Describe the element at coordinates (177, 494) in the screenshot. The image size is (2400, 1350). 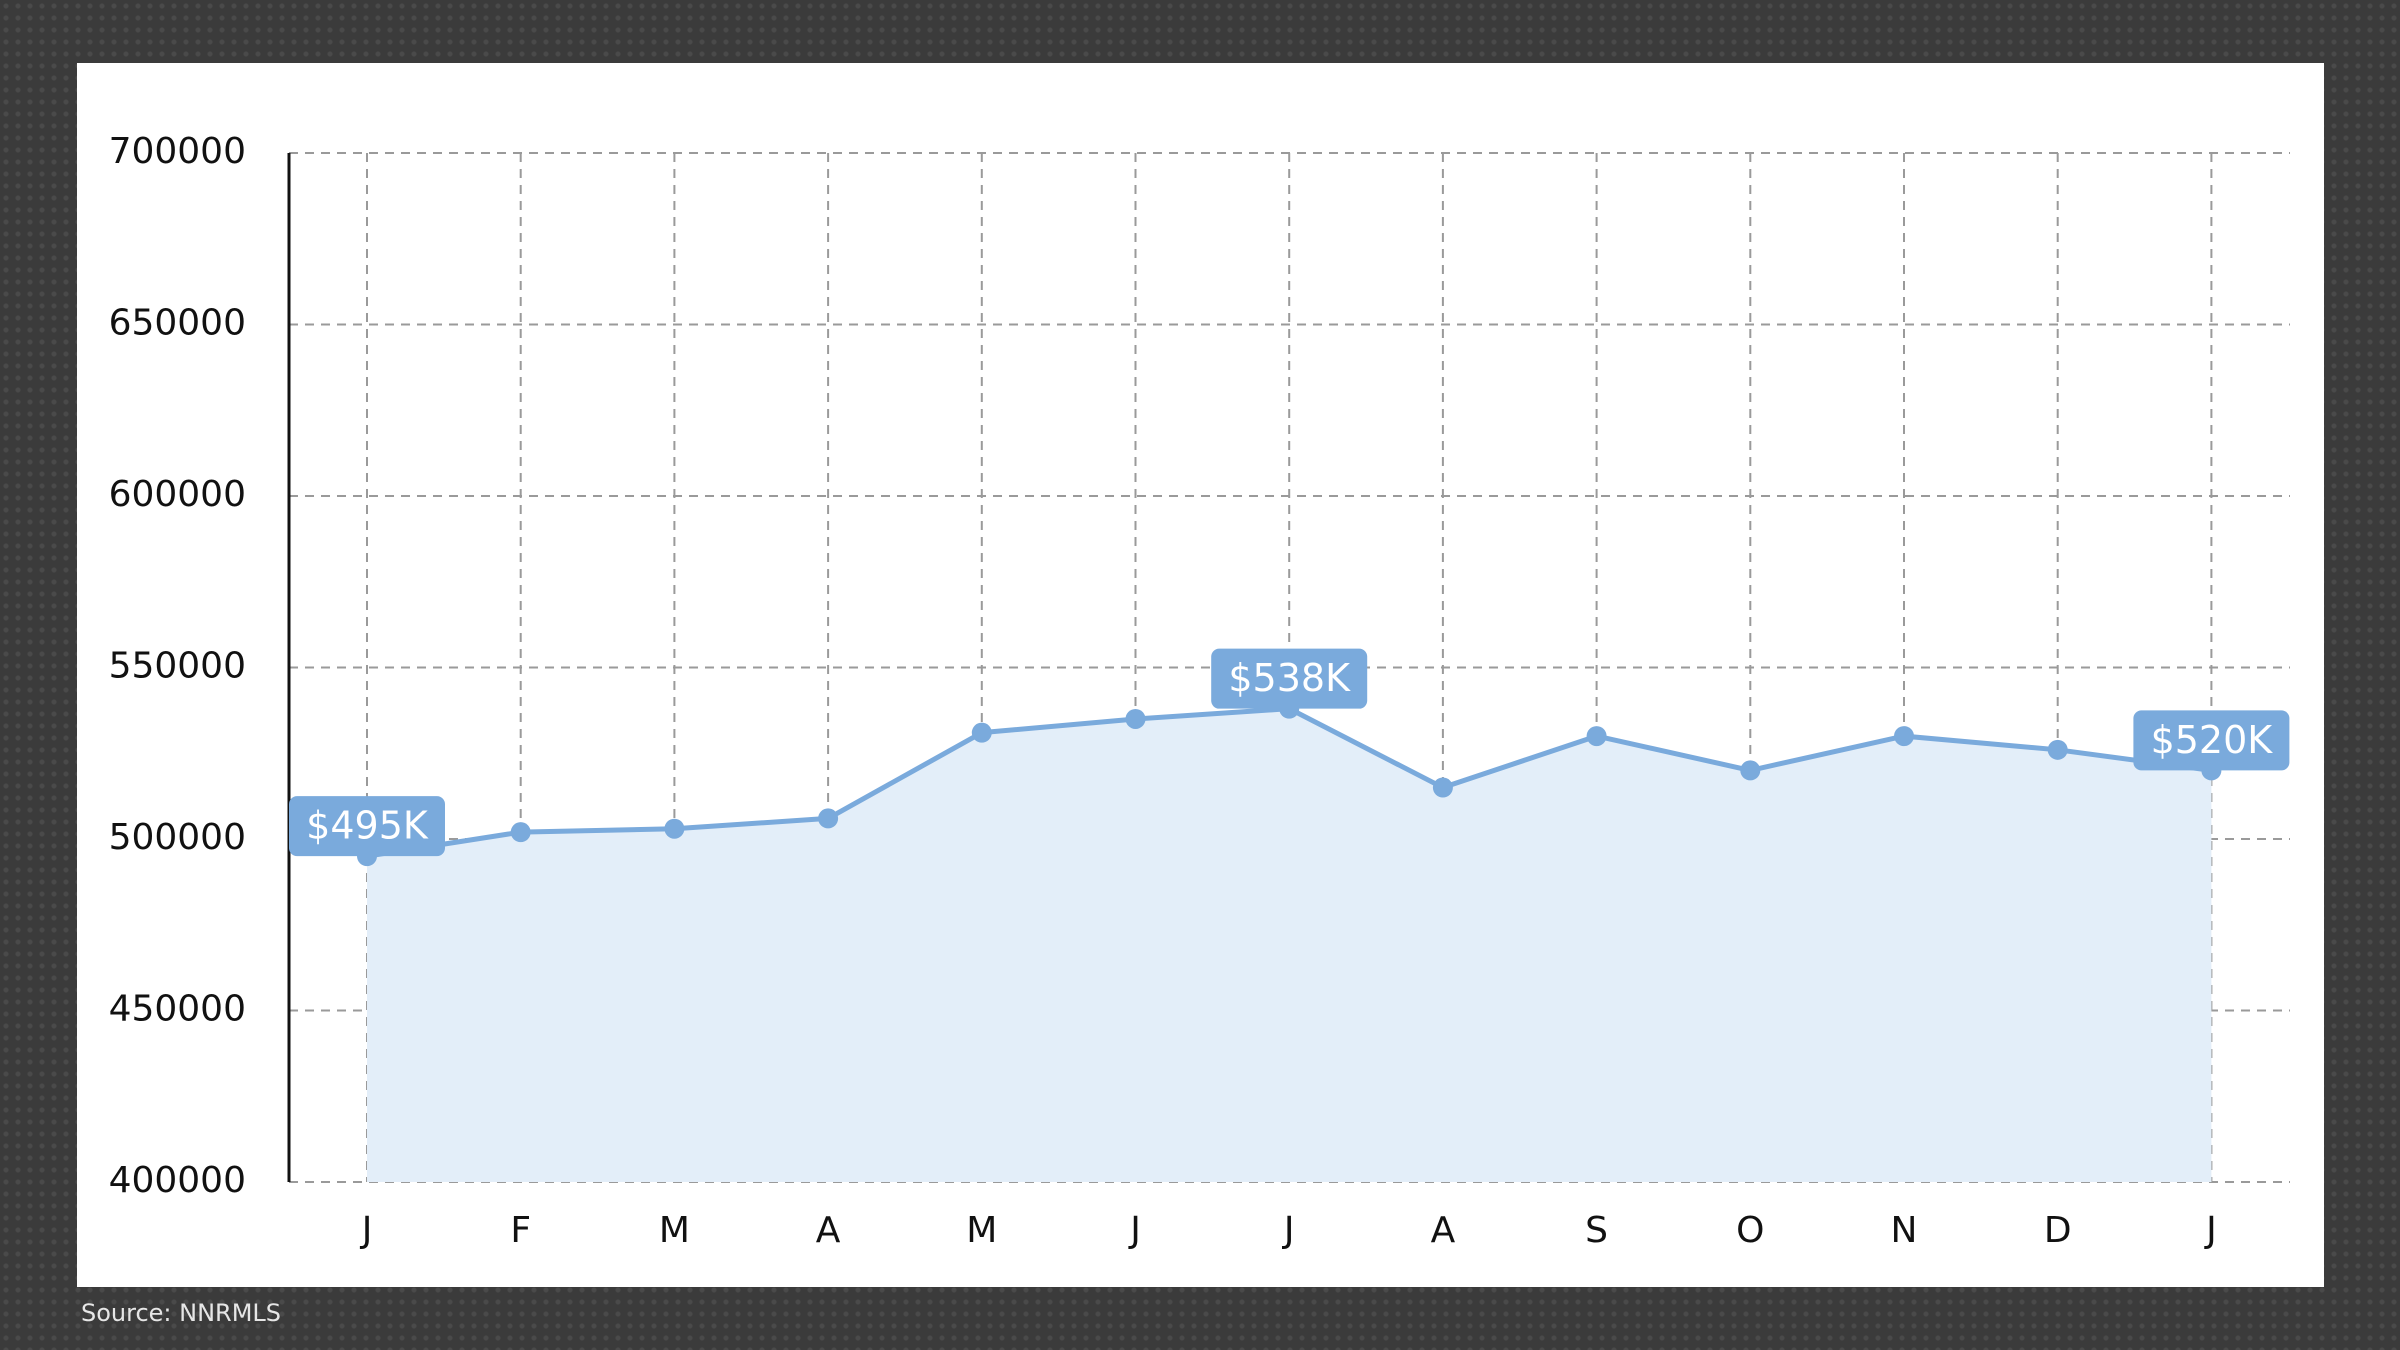
I see `y-tick-label: 600000` at that location.